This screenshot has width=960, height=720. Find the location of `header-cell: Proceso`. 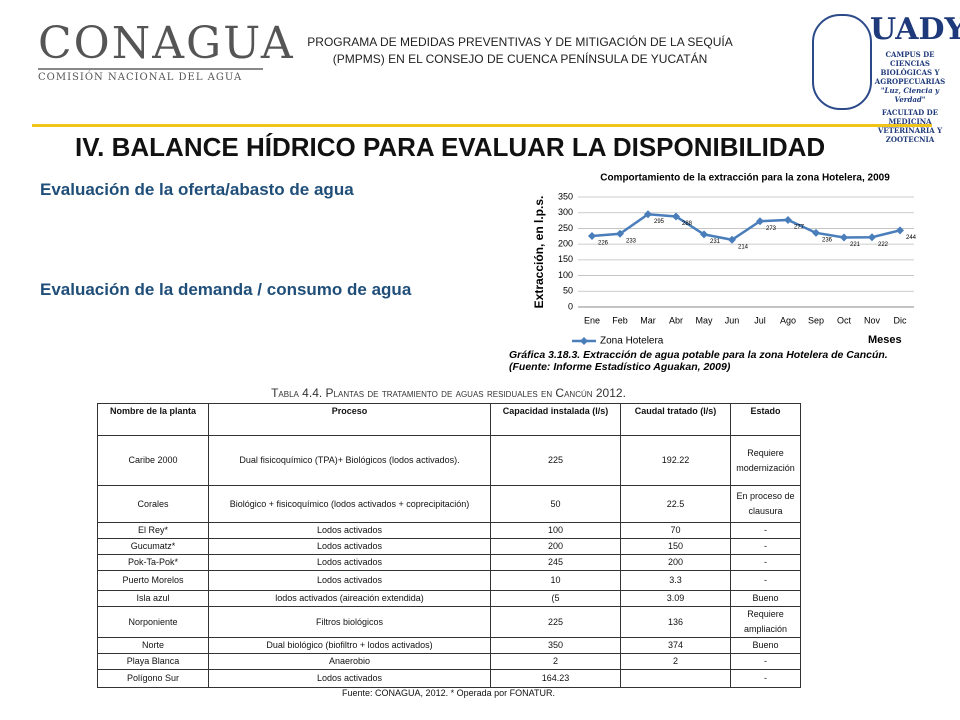

header-cell: Proceso is located at coordinates (349, 419).